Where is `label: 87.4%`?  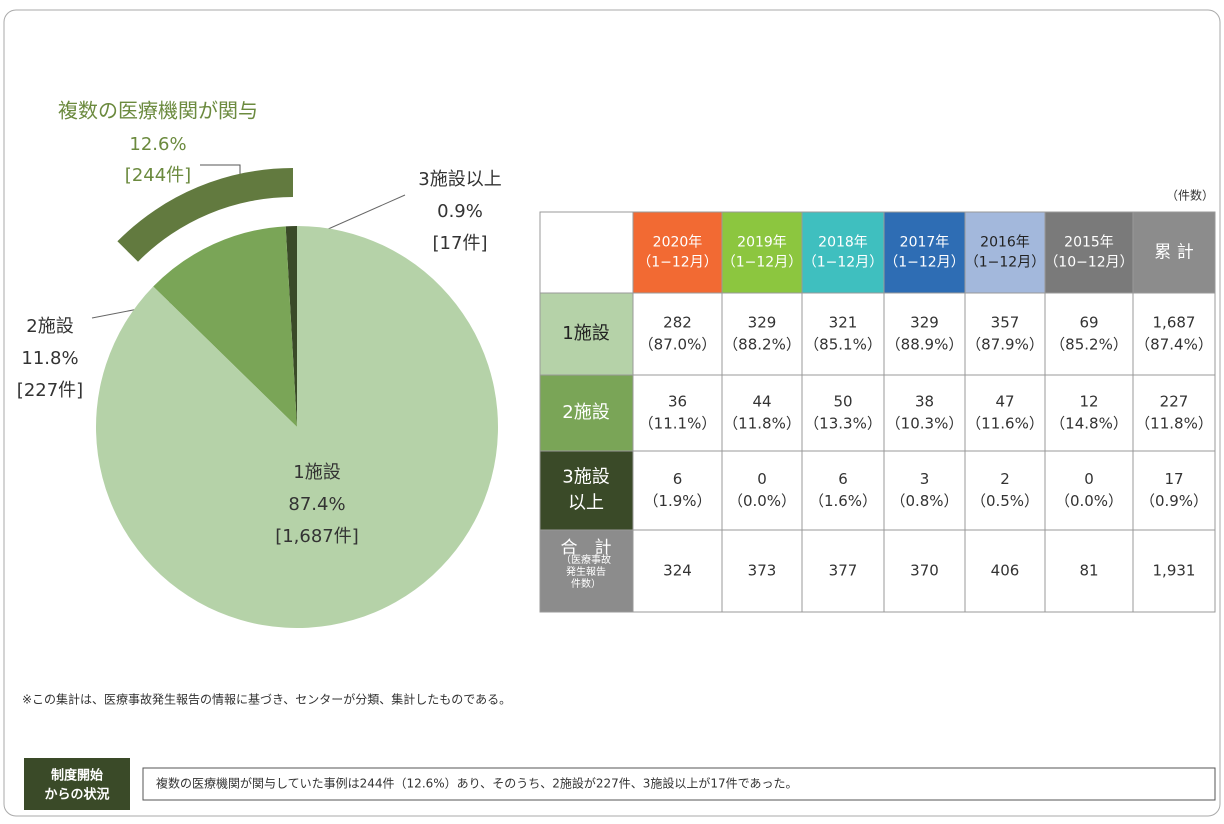 label: 87.4% is located at coordinates (316, 504).